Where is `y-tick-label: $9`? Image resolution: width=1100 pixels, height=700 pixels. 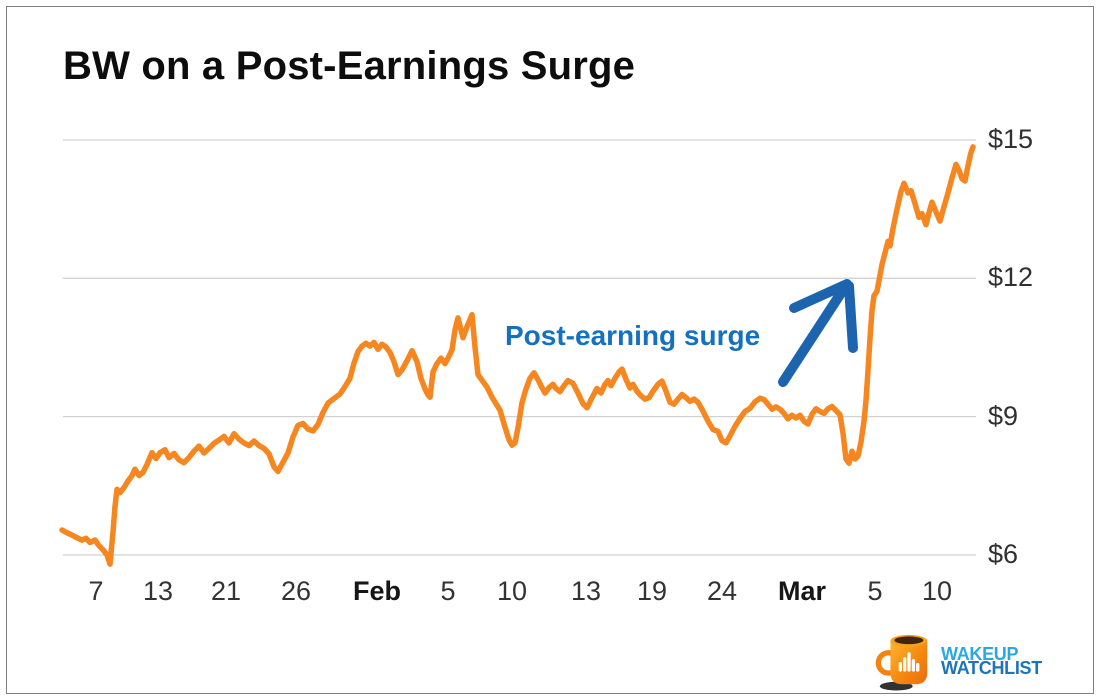 y-tick-label: $9 is located at coordinates (1003, 415).